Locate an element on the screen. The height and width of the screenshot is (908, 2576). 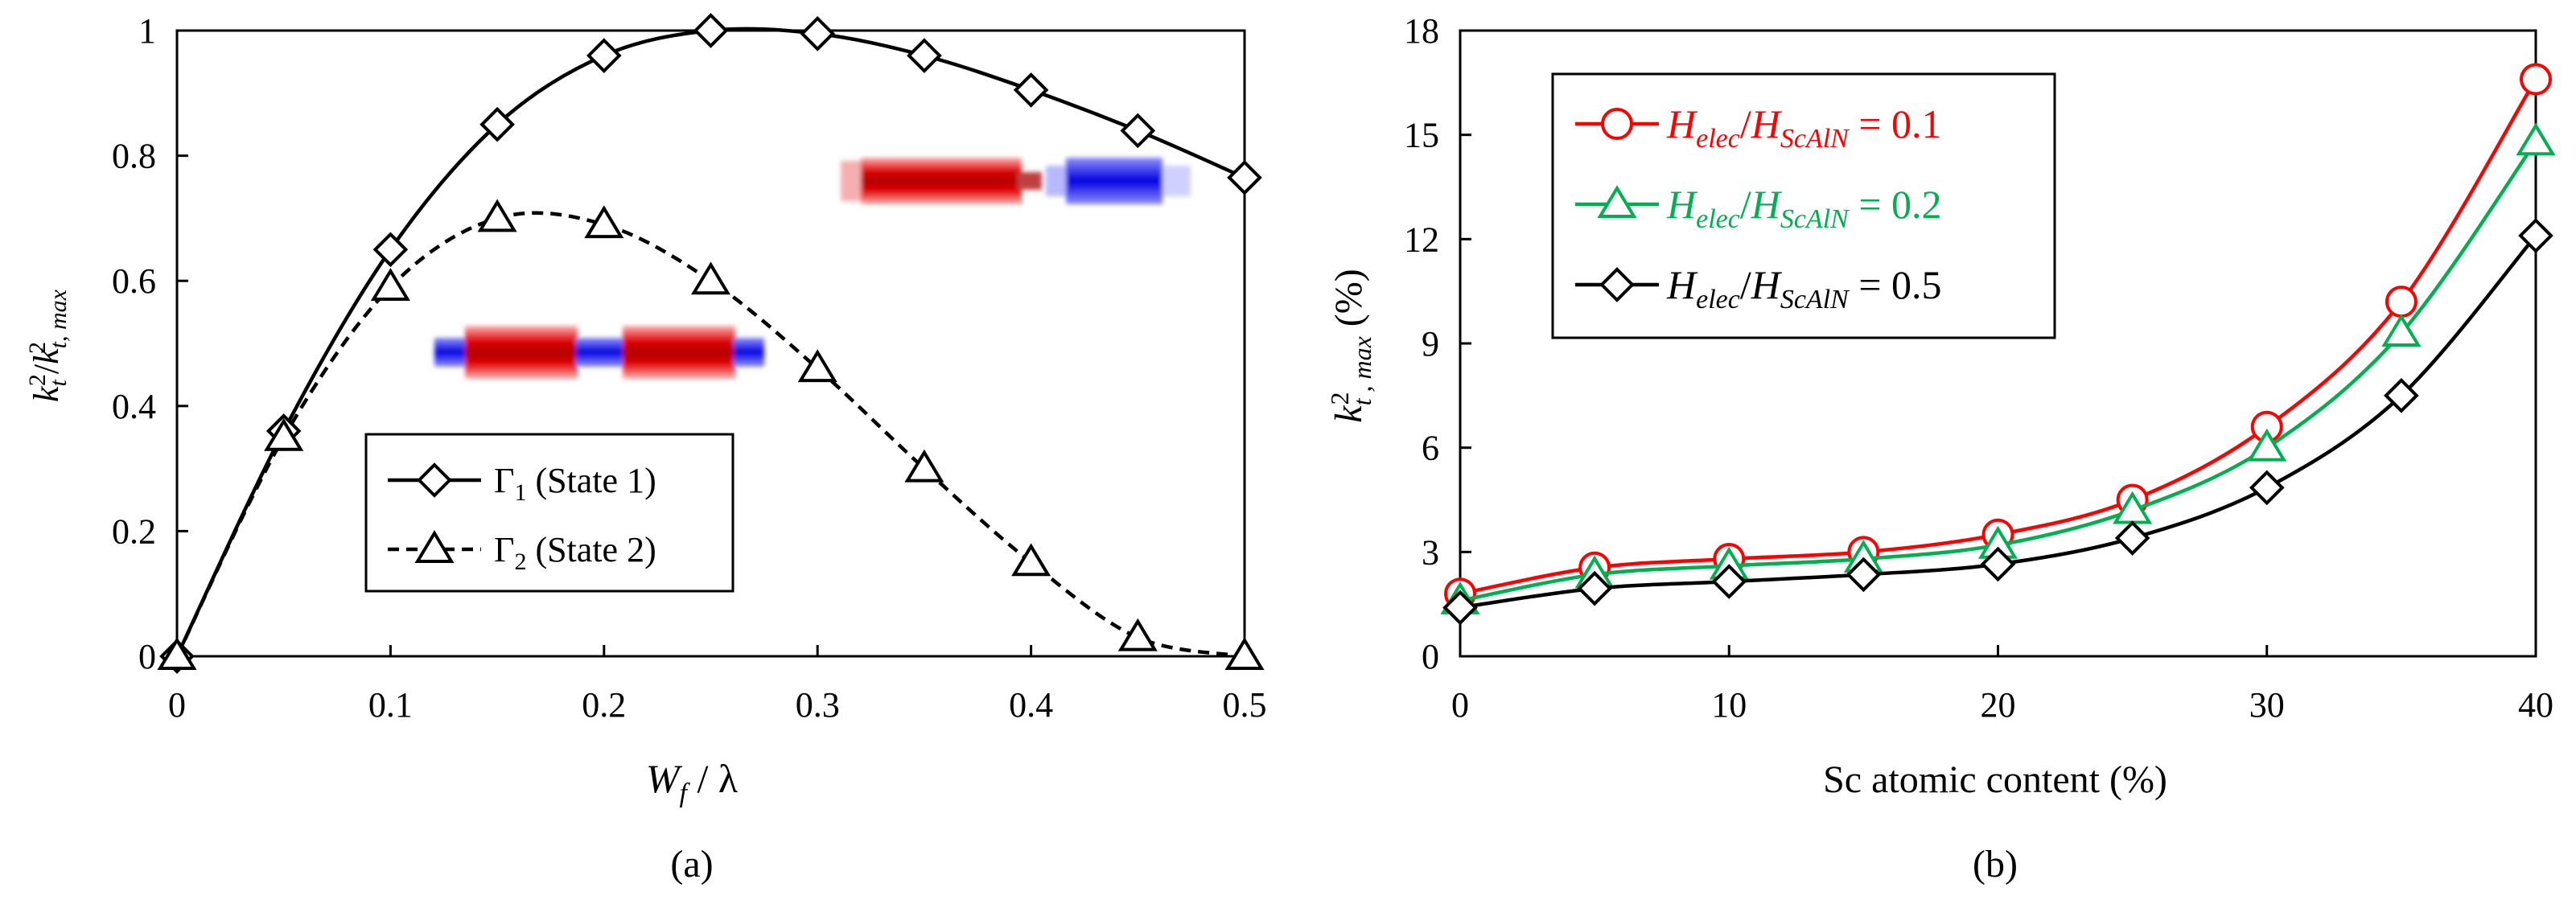
chart-b-y-tick-labels: 0 3 6 9 12 15 18 is located at coordinates (1421, 343).